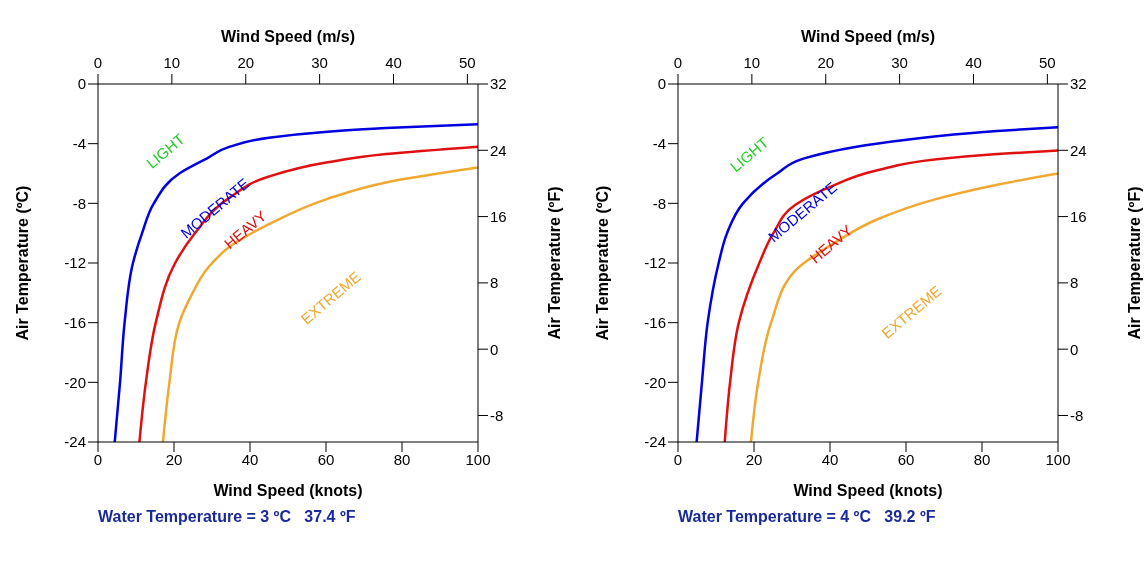 The width and height of the screenshot is (1144, 568). What do you see at coordinates (227, 517) in the screenshot?
I see `text: Water Temperature = 3 ºC 37.4 ºF` at bounding box center [227, 517].